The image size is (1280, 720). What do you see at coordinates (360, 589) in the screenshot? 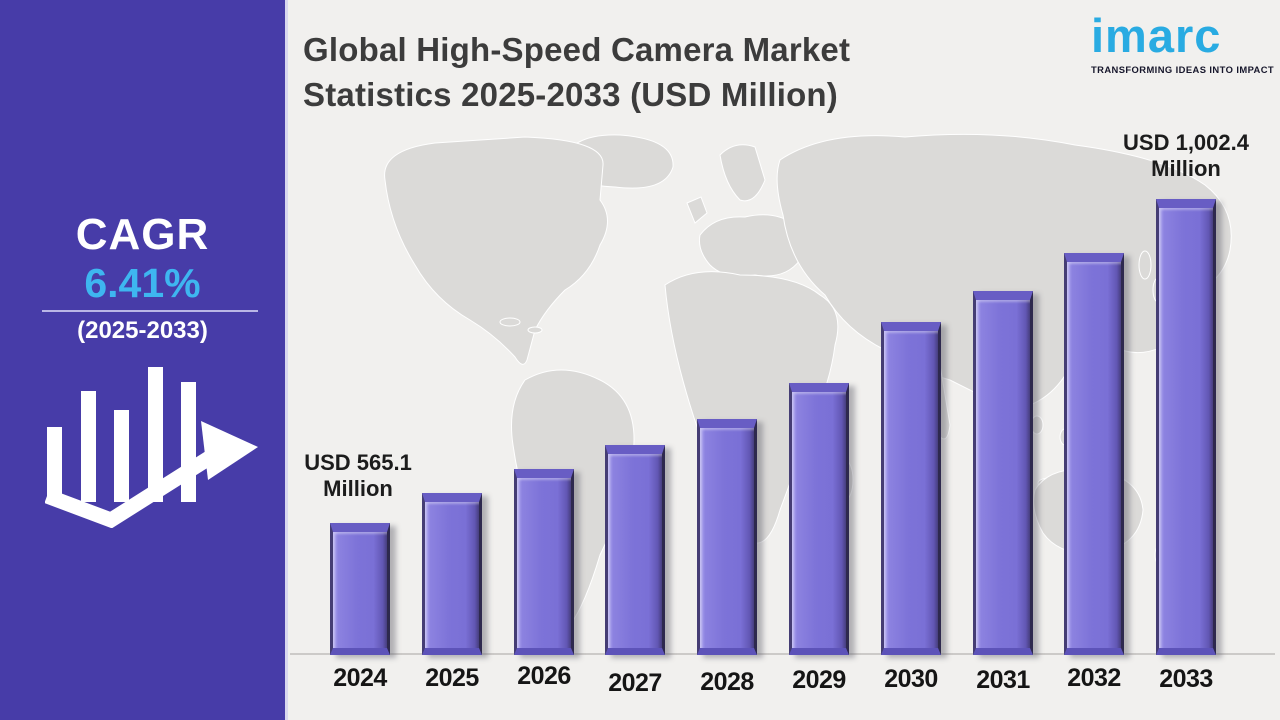
I see `bar-2024` at bounding box center [360, 589].